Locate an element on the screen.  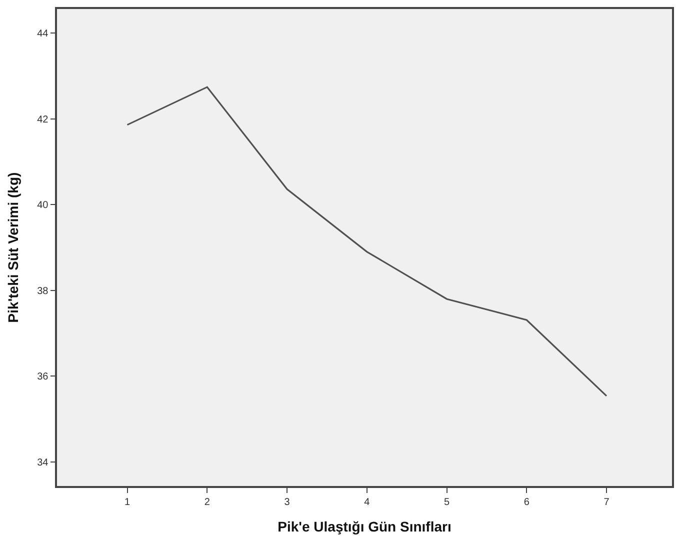
x-tick-label: 2 is located at coordinates (207, 502).